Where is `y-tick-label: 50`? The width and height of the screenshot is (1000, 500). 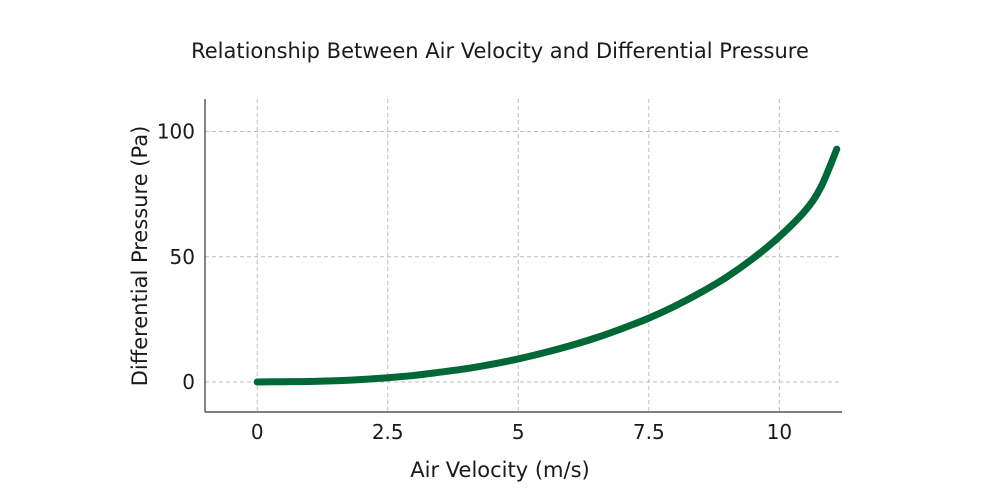 y-tick-label: 50 is located at coordinates (182, 257).